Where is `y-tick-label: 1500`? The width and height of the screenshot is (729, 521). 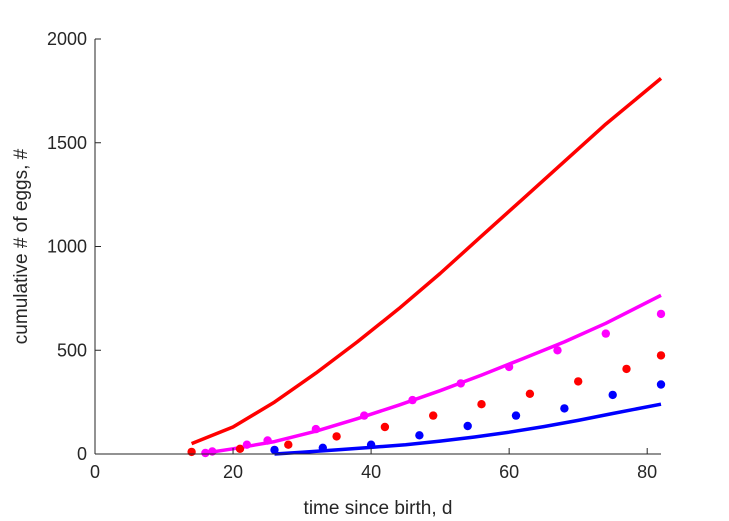
y-tick-label: 1500 is located at coordinates (67, 143).